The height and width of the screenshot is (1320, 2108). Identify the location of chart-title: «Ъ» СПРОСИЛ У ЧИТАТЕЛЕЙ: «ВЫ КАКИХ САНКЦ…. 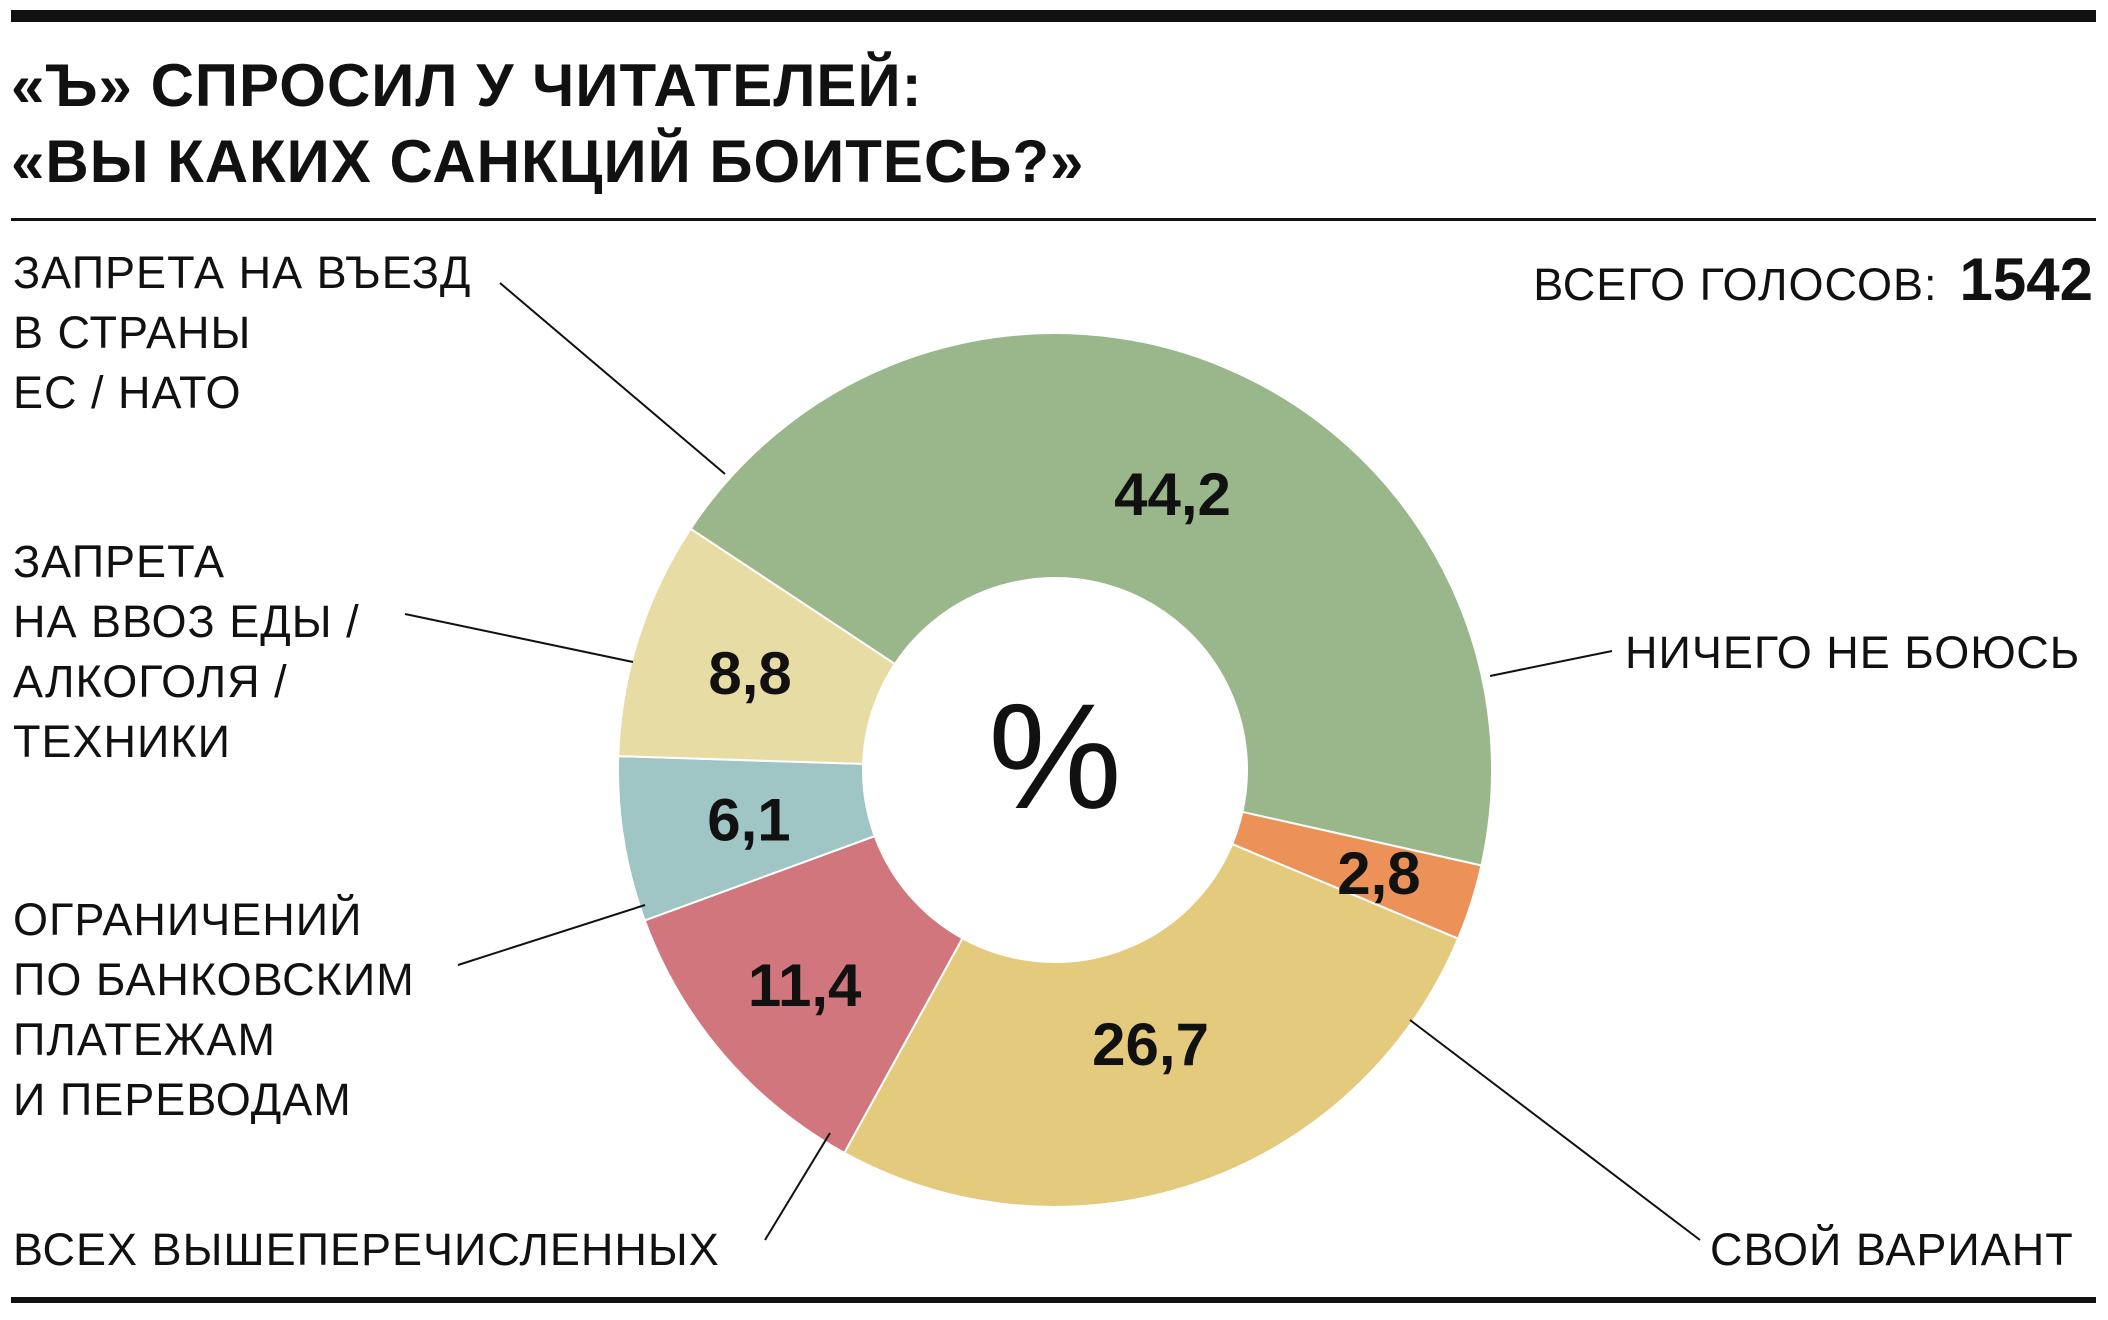
(547, 124).